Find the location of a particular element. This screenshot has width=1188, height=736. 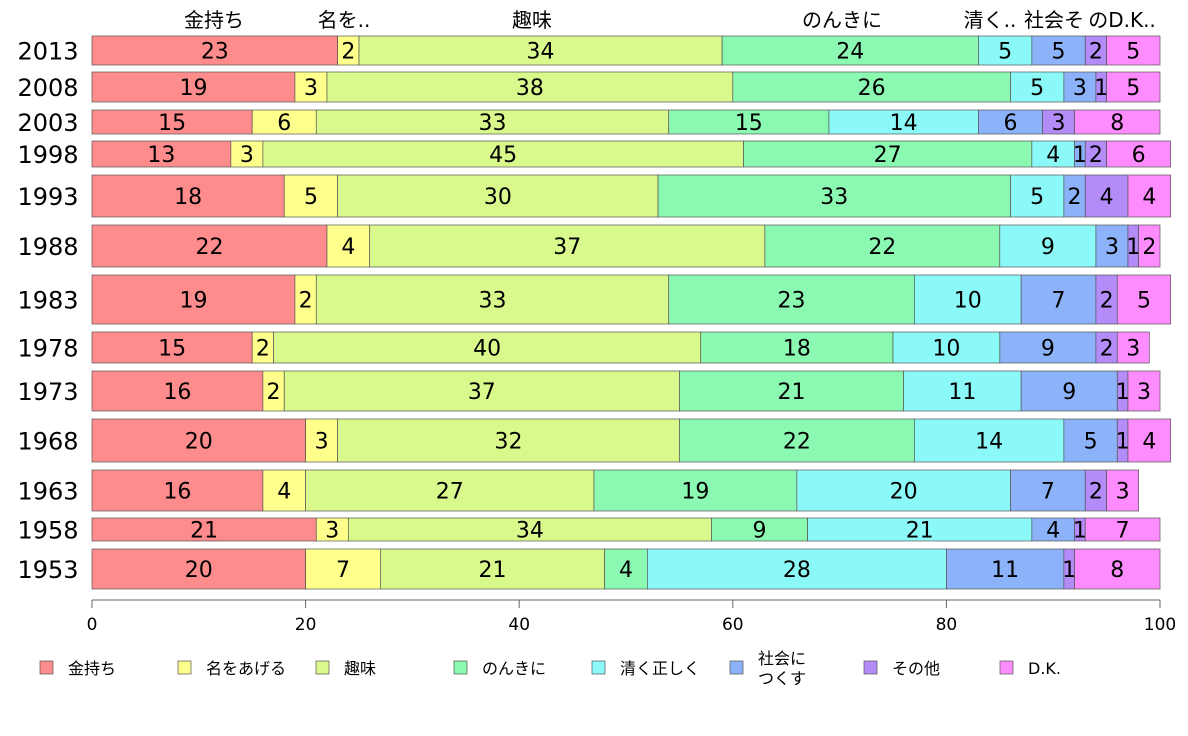

category-label: 1963 is located at coordinates (47, 492).